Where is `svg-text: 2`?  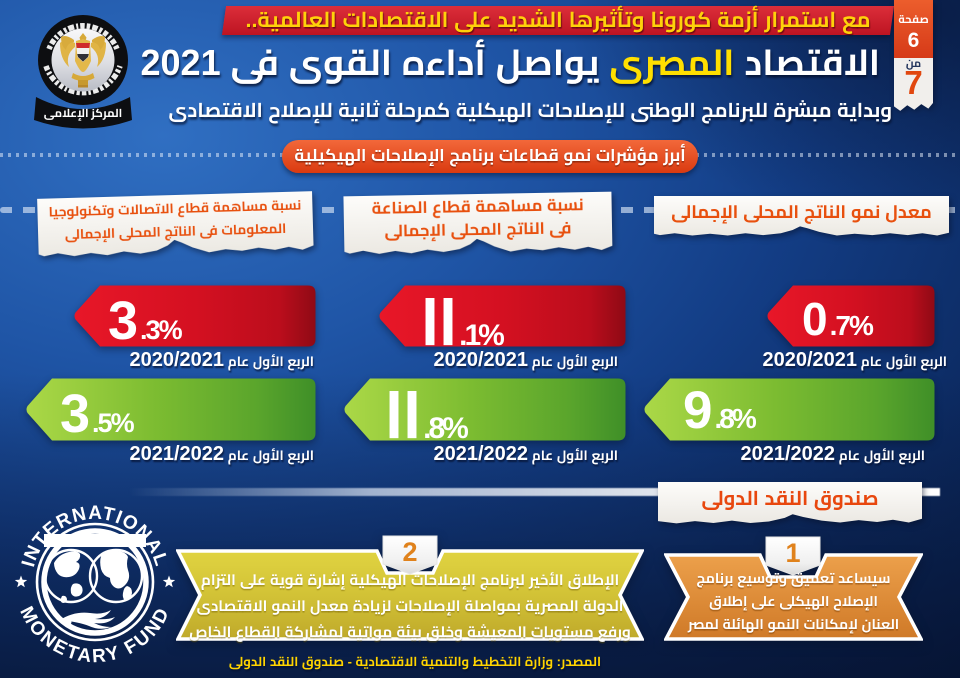 svg-text: 2 is located at coordinates (409, 552).